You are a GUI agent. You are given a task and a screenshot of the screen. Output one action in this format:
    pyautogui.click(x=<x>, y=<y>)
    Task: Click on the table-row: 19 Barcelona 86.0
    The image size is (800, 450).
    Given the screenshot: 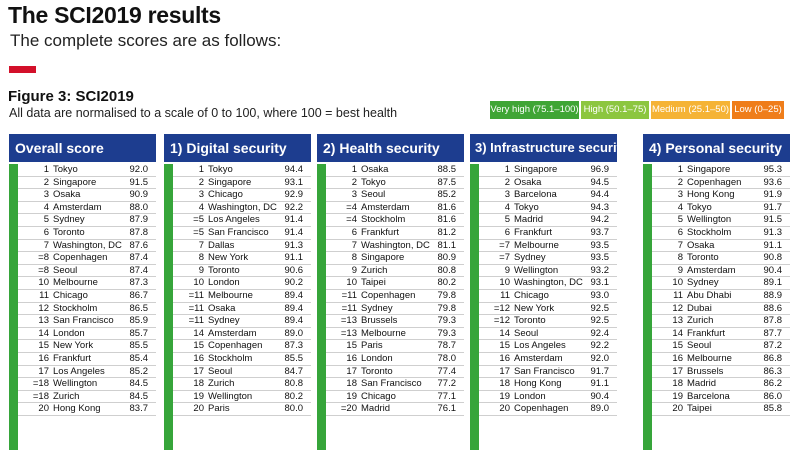 What is the action you would take?
    pyautogui.click(x=721, y=397)
    